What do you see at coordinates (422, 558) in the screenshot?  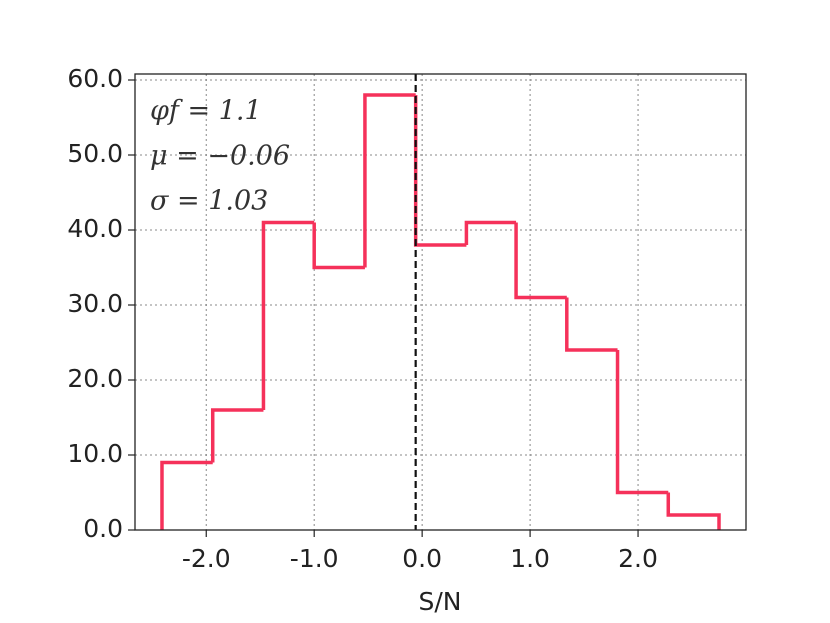 I see `x-tick-label: 0.0` at bounding box center [422, 558].